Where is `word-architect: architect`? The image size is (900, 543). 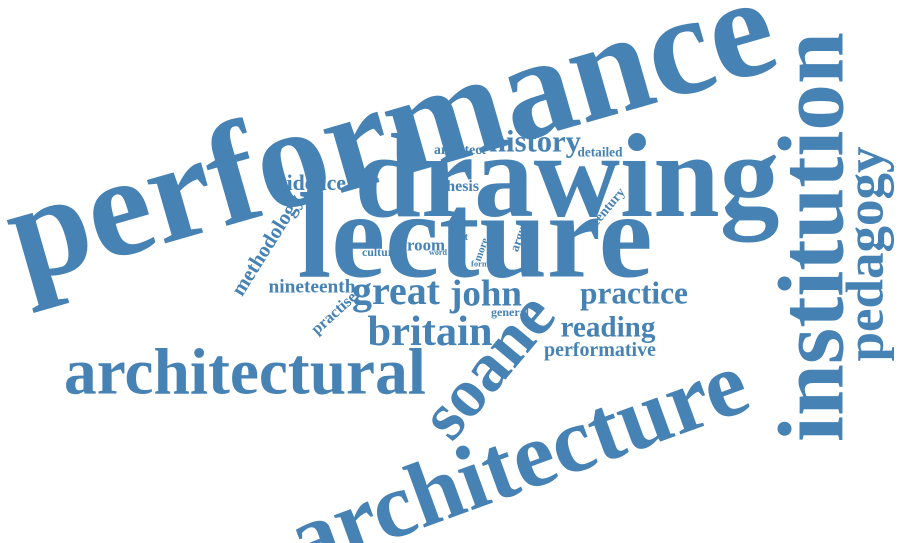
word-architect: architect is located at coordinates (460, 149).